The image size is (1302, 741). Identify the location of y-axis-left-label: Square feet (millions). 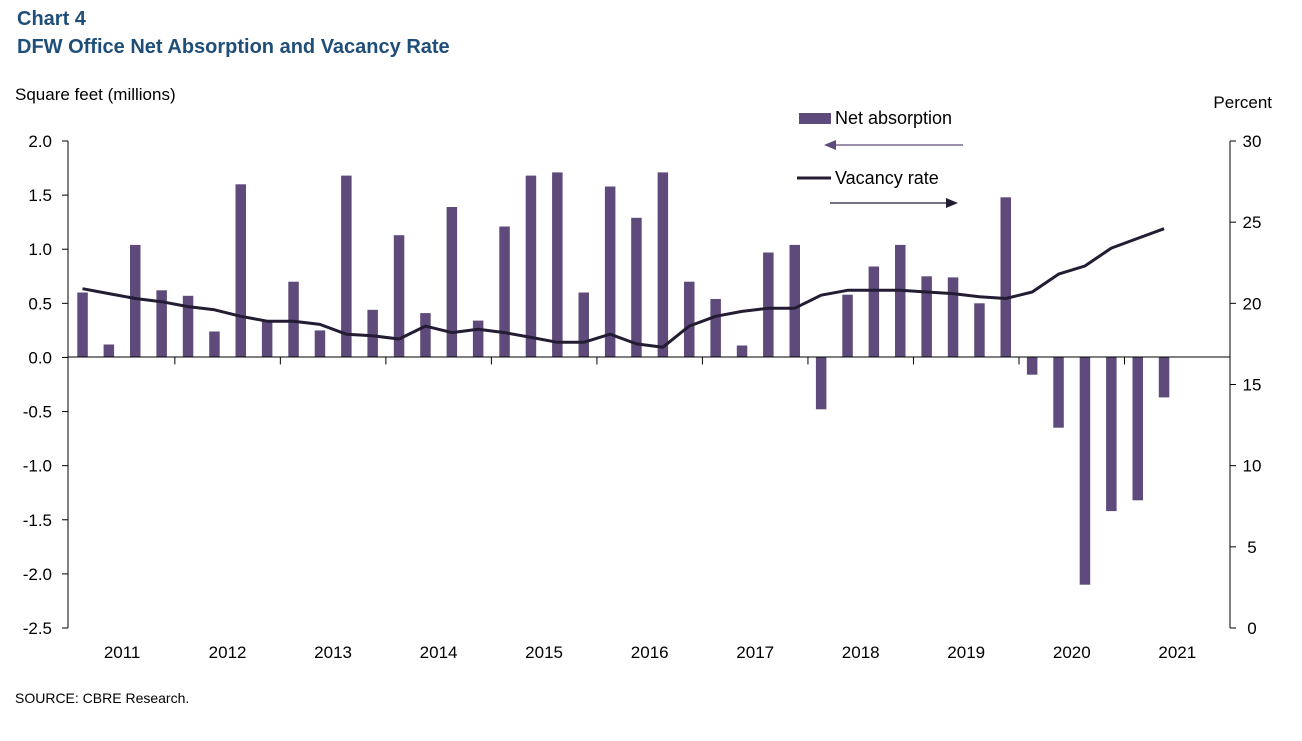
(95, 94).